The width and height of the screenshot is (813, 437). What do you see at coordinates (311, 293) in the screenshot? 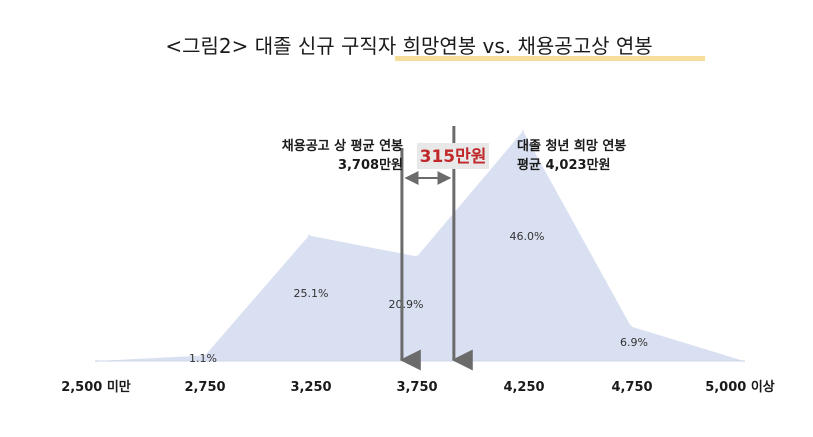
I see `data-label: 25.1%` at bounding box center [311, 293].